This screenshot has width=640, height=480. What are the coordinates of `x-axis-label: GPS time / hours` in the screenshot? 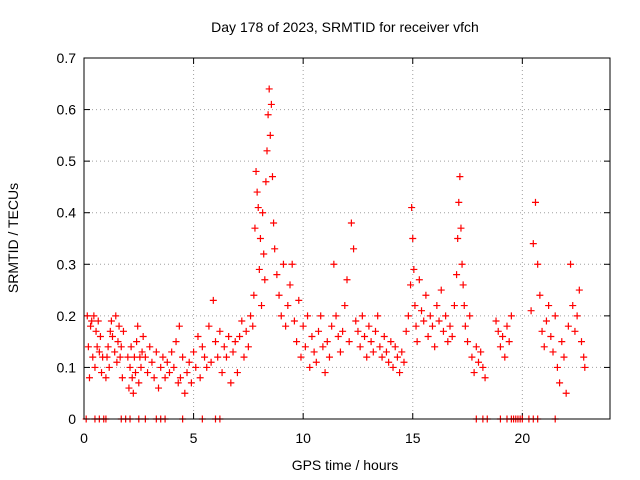 It's located at (345, 465).